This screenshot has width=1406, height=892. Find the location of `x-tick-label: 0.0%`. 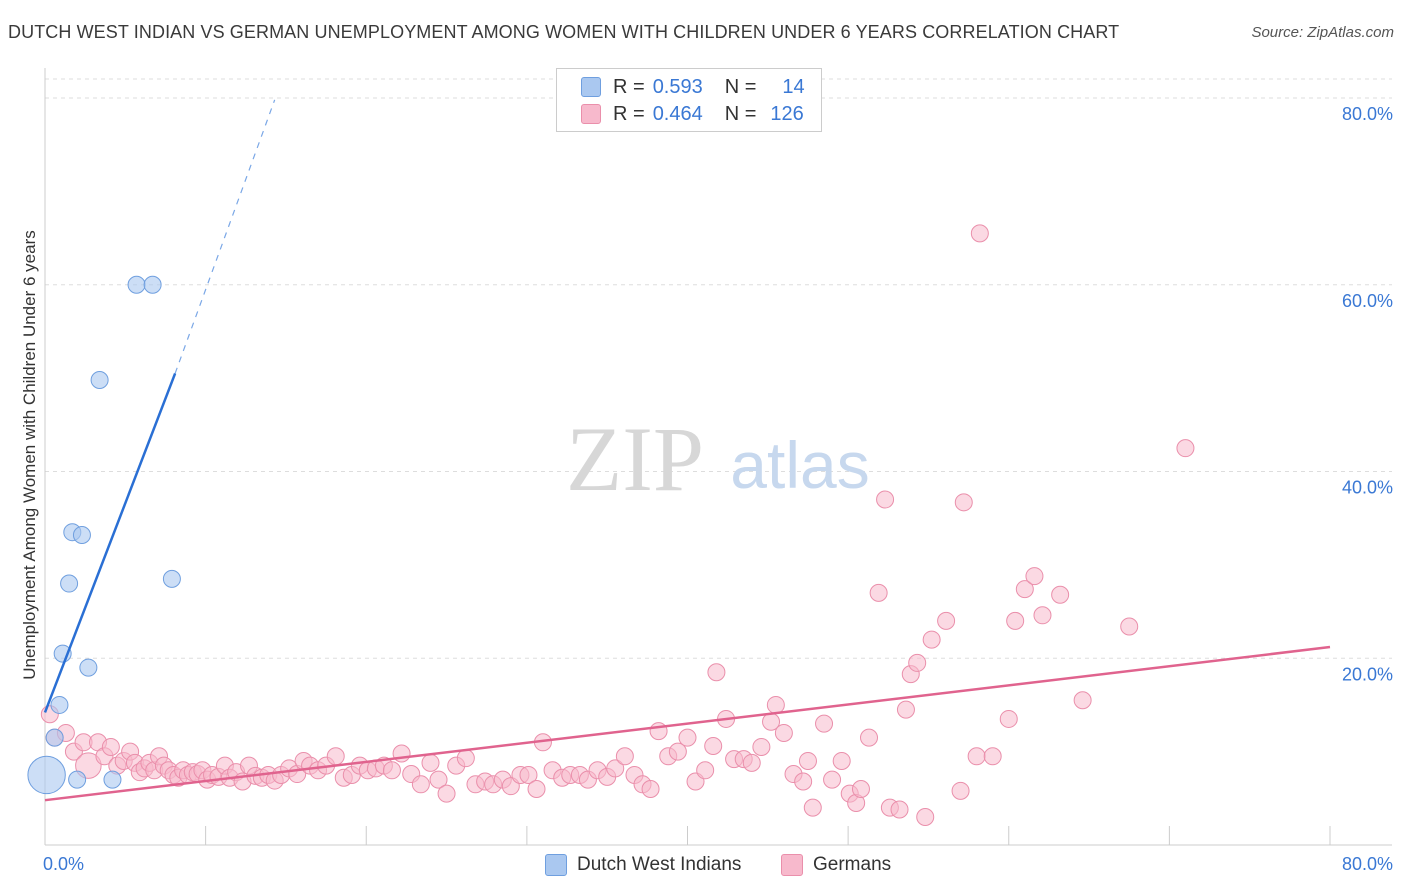

x-tick-label: 0.0% is located at coordinates (63, 864).